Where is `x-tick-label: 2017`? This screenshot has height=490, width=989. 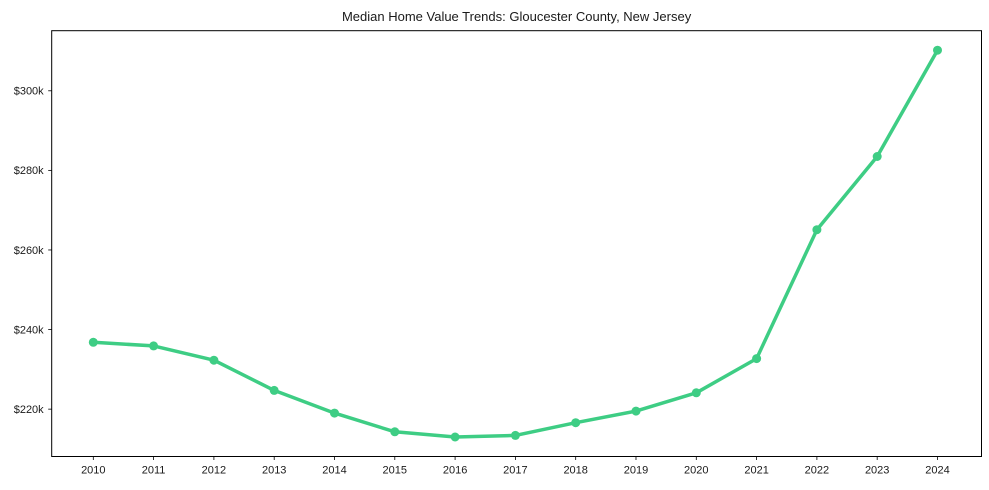
x-tick-label: 2017 is located at coordinates (515, 471).